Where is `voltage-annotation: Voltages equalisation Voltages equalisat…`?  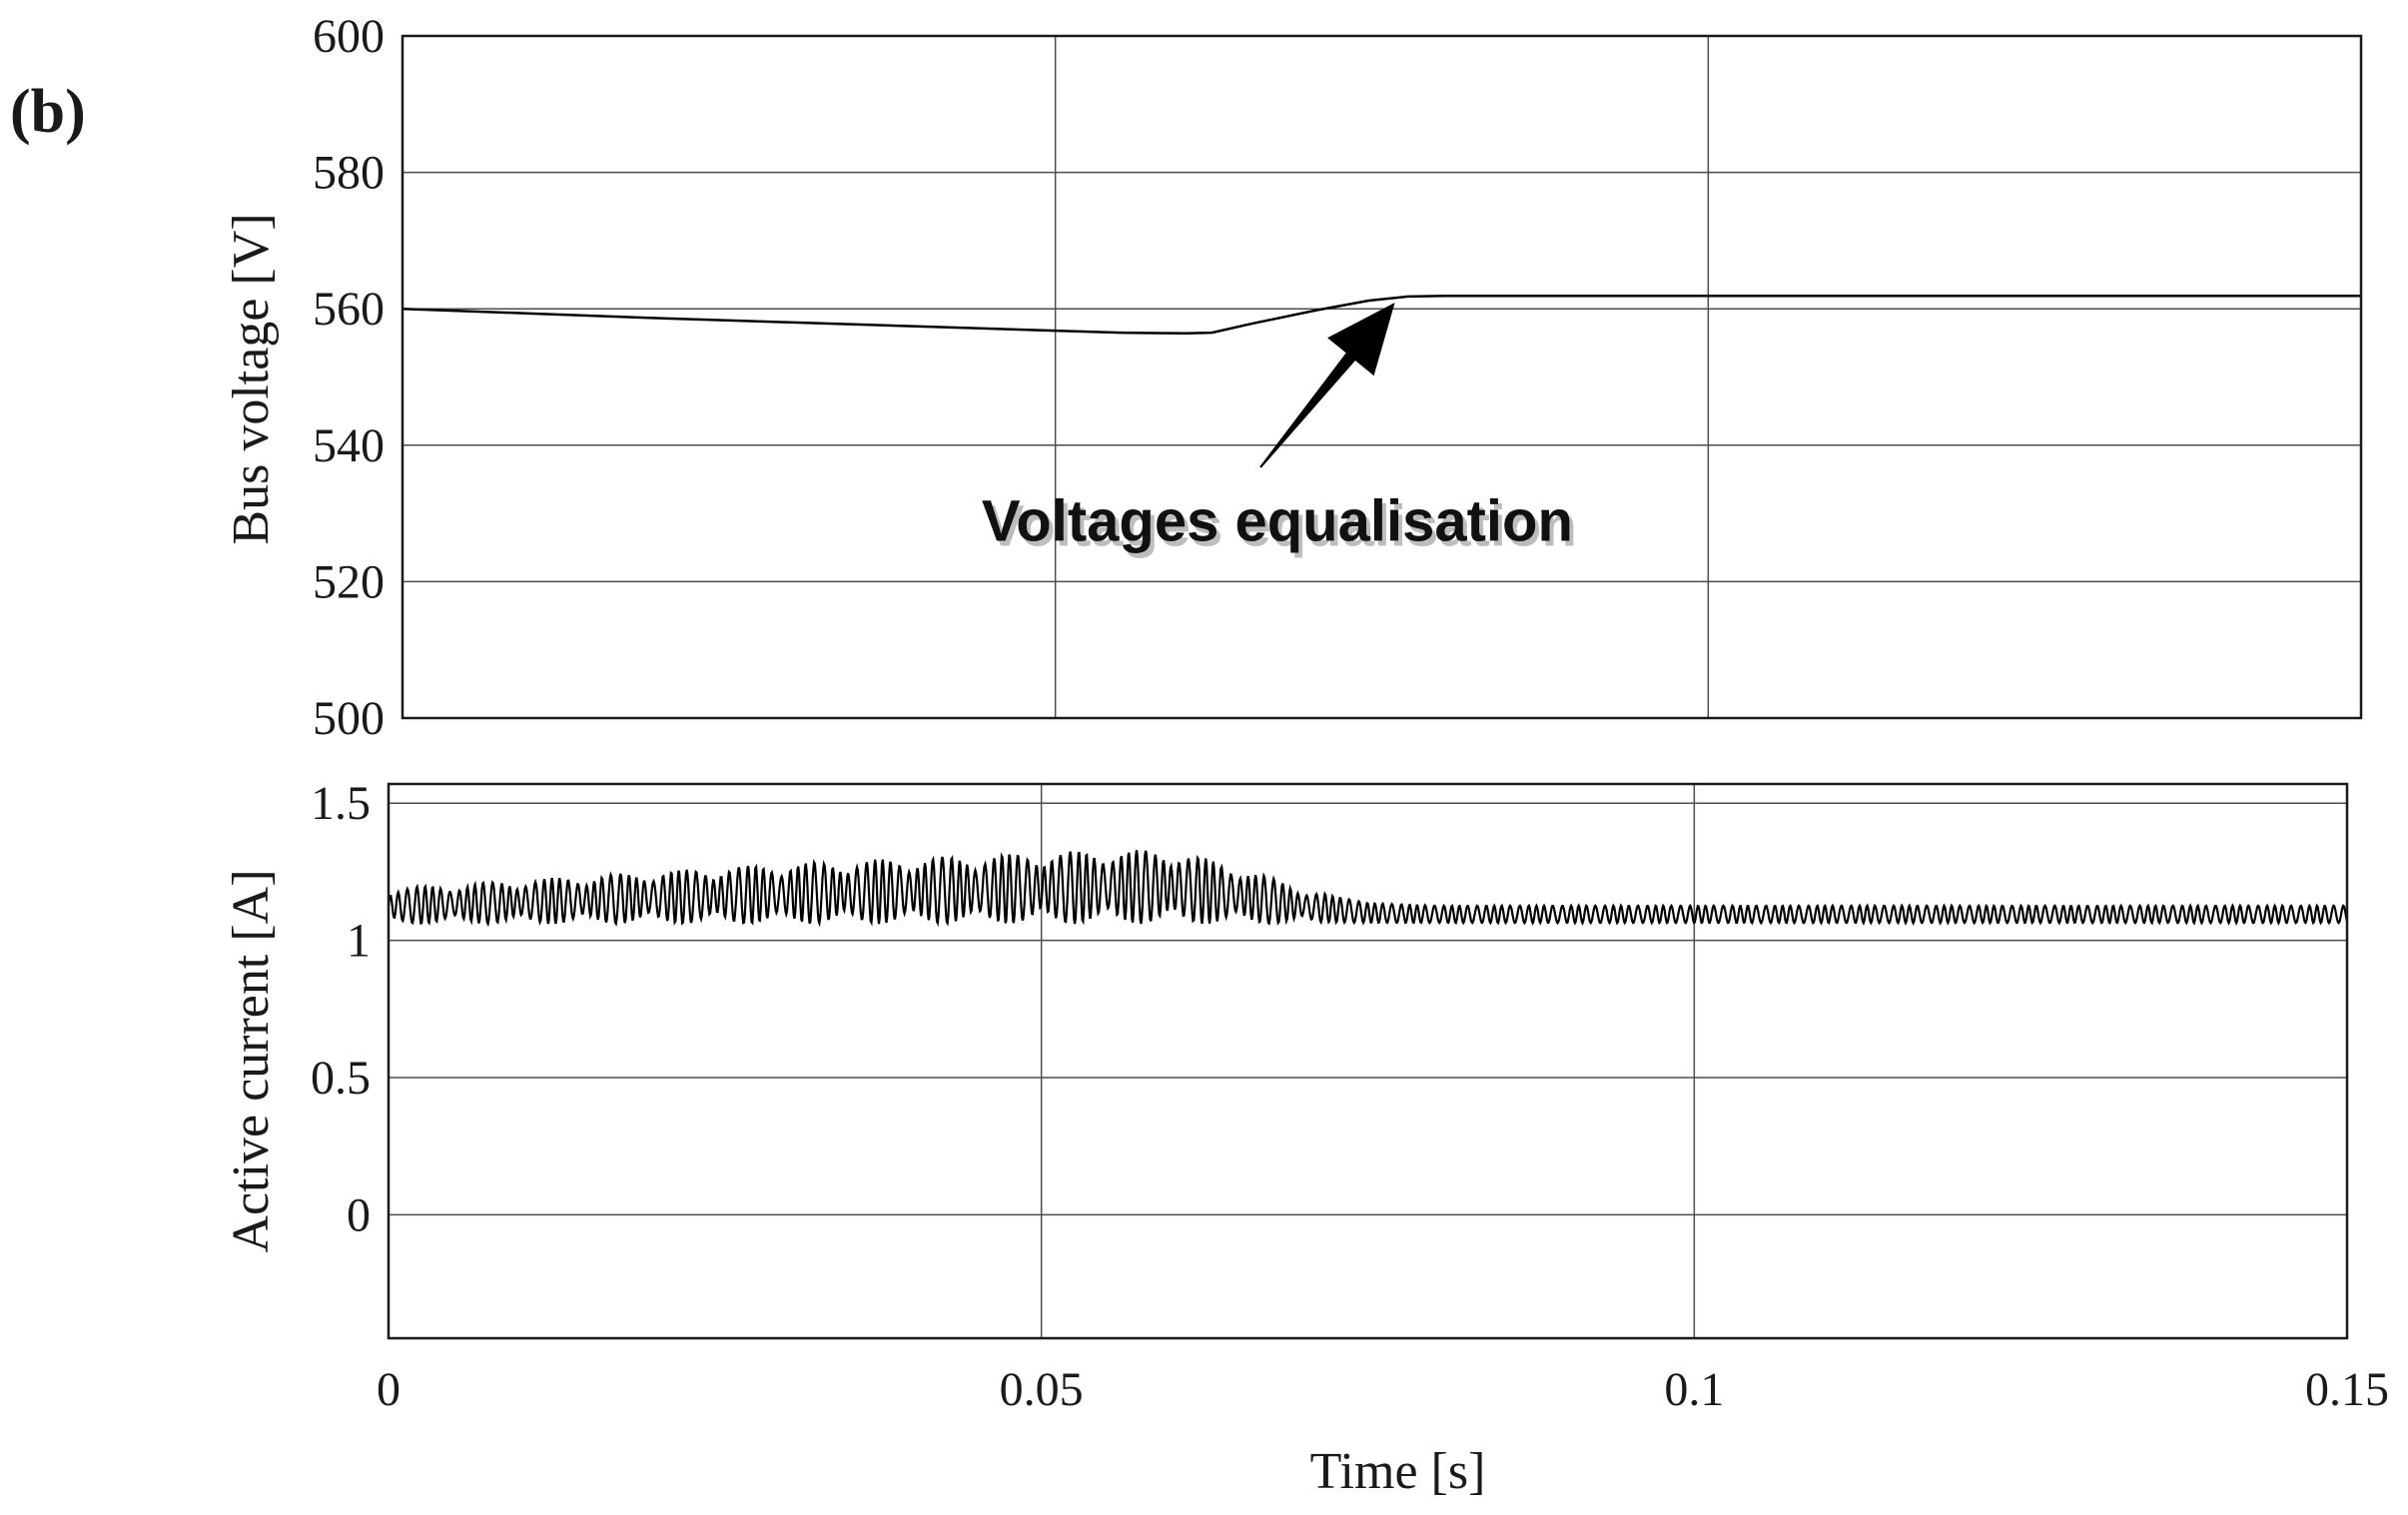 voltage-annotation: Voltages equalisation Voltages equalisat… is located at coordinates (1279, 430).